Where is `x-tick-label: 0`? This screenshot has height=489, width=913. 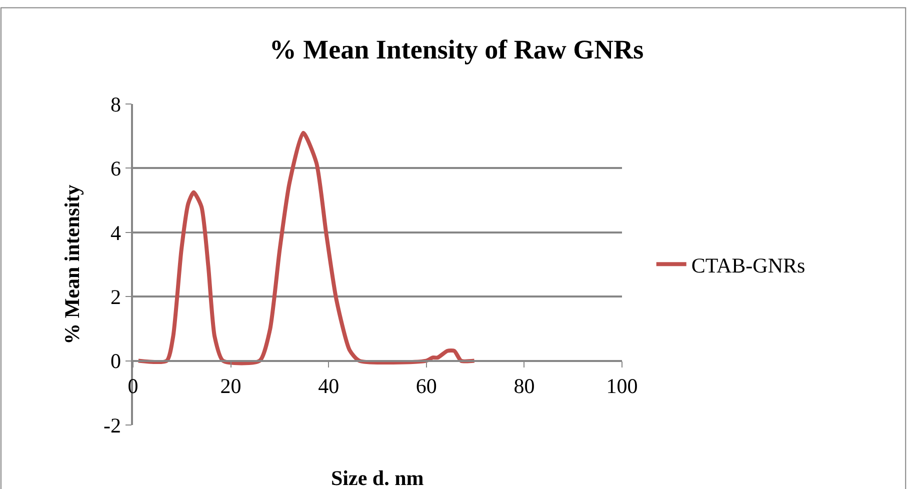 x-tick-label: 0 is located at coordinates (133, 386).